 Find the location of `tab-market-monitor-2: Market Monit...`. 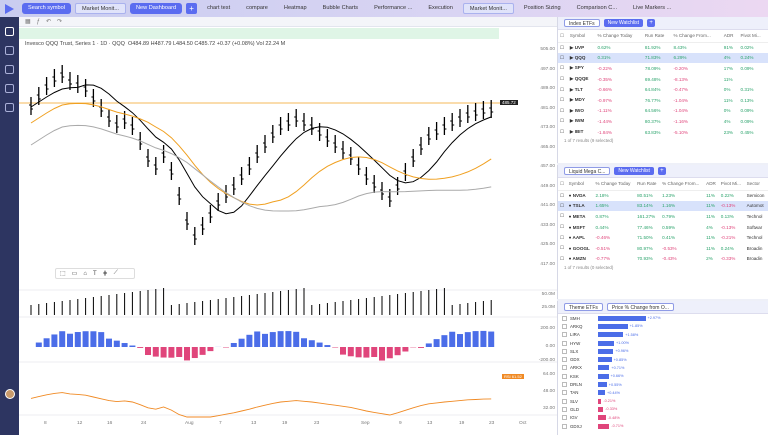

tab-market-monitor-2: Market Monit... is located at coordinates (488, 8).